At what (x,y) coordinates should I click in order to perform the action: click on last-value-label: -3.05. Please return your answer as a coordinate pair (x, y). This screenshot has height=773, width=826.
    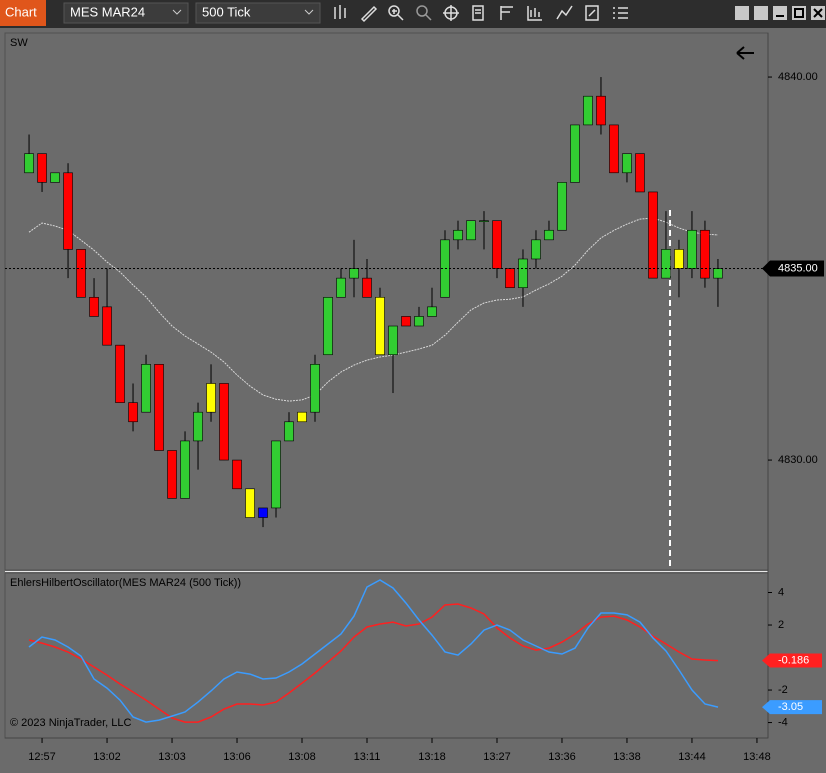
    Looking at the image, I should click on (790, 707).